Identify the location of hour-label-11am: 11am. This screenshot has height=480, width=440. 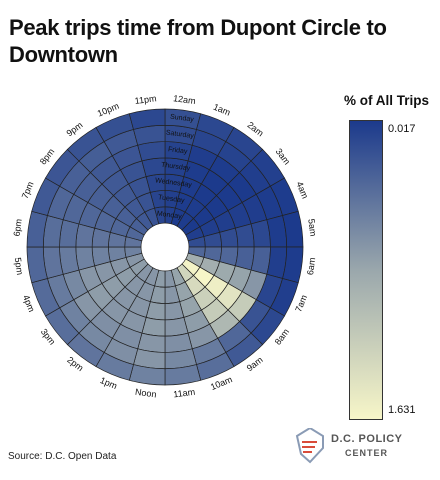
(184, 393).